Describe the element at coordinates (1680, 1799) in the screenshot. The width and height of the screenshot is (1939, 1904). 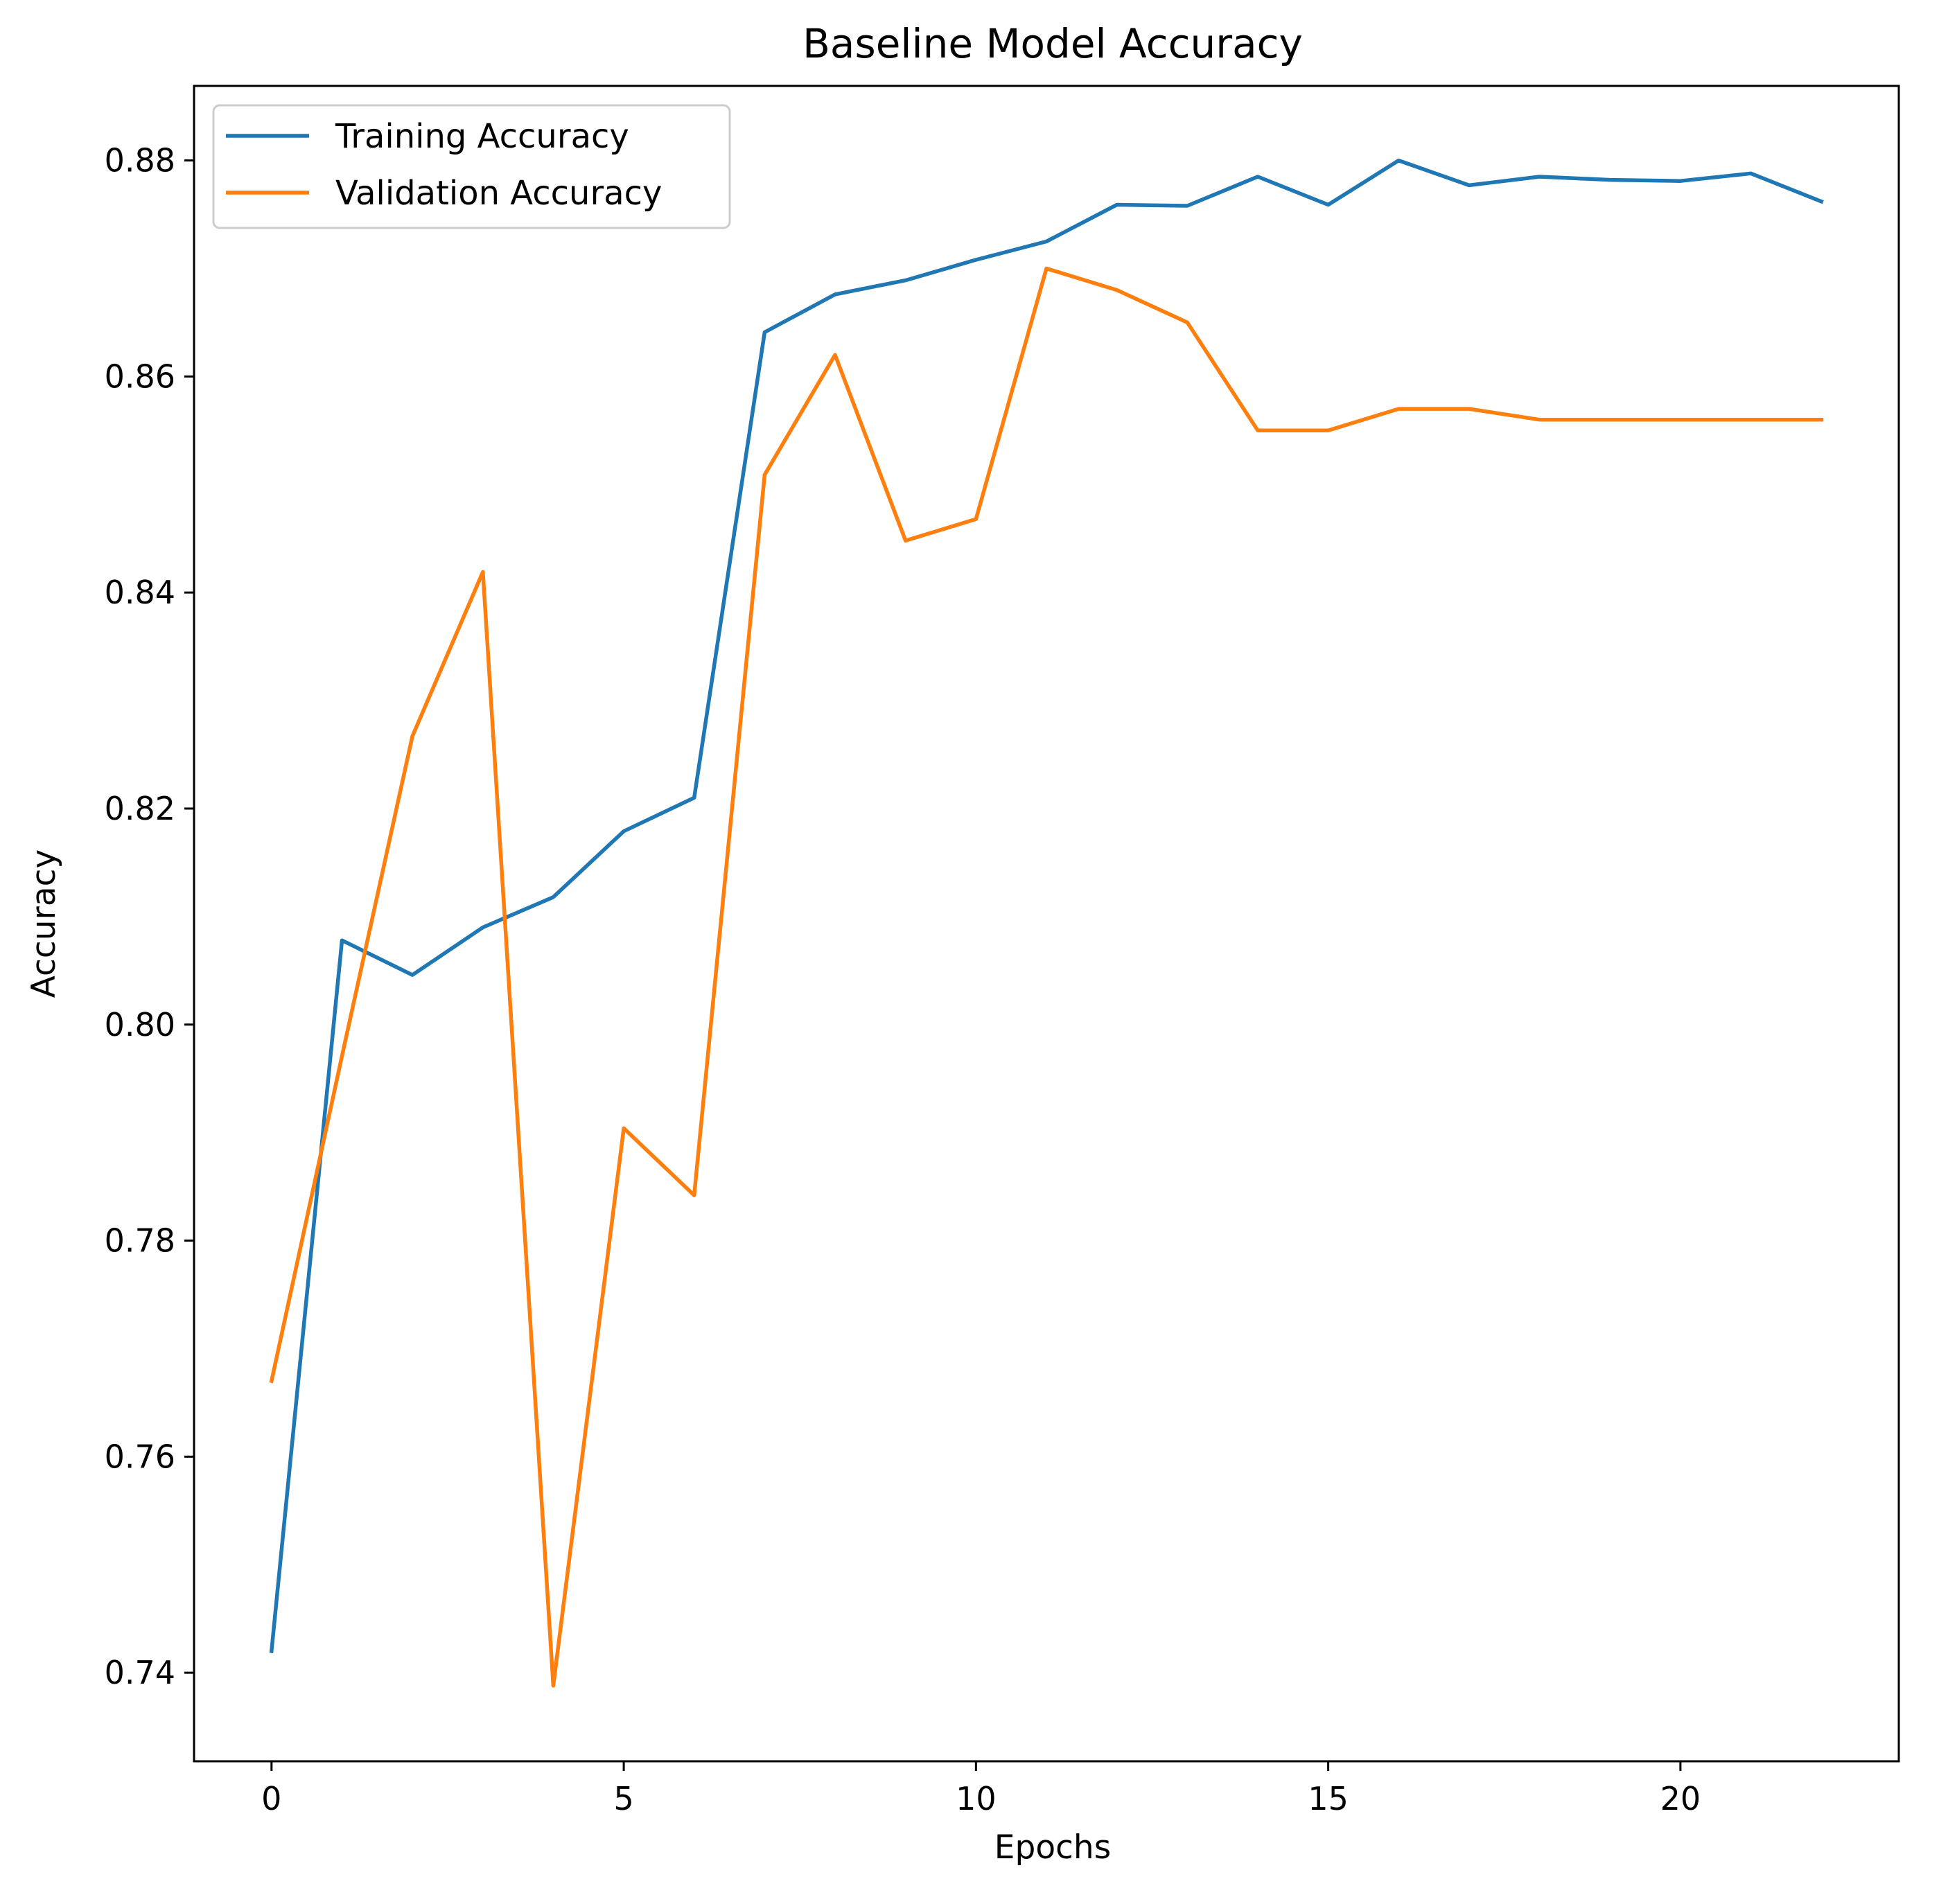
I see `x-tick-label: 20` at that location.